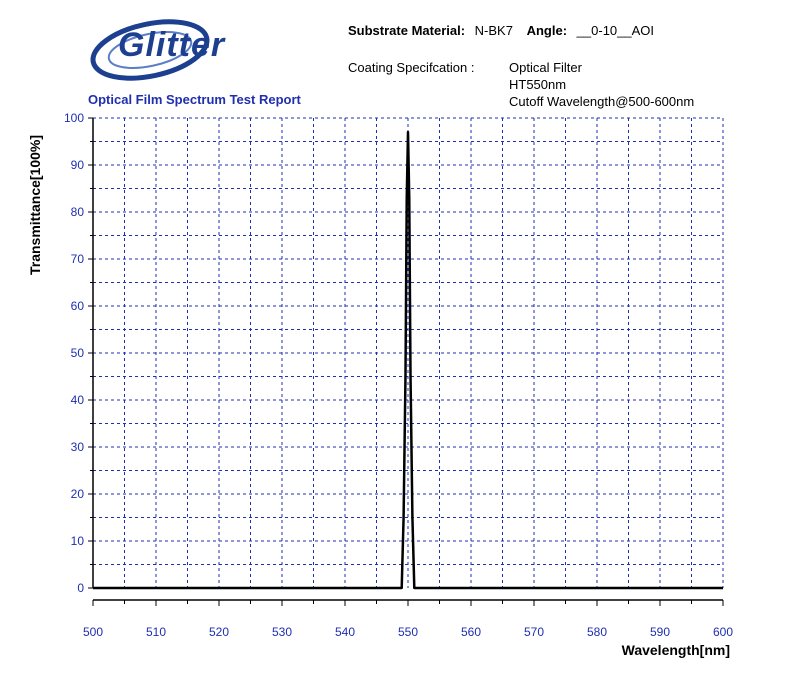  Describe the element at coordinates (78, 259) in the screenshot. I see `y-tick-label: 70` at that location.